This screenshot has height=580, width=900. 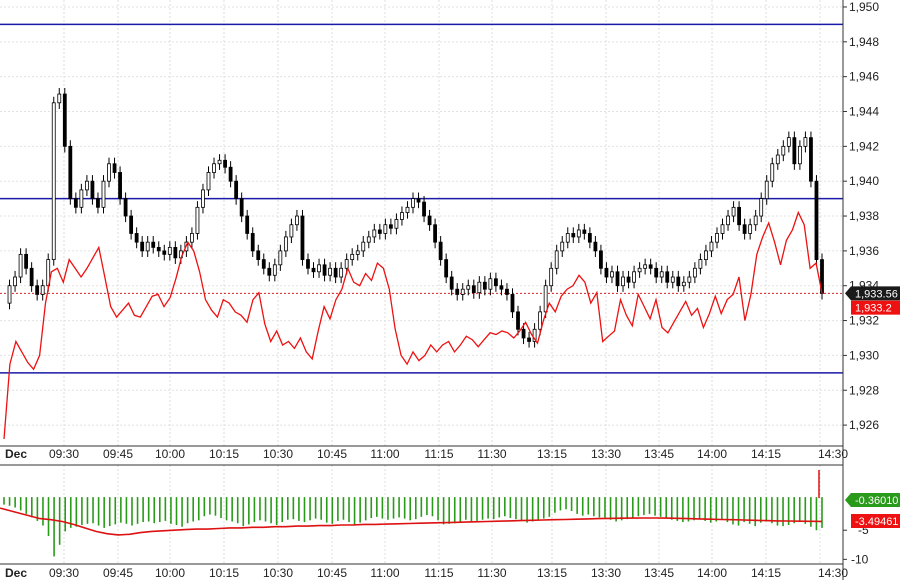 What do you see at coordinates (491, 573) in the screenshot?
I see `x-tick-label: 11:30` at bounding box center [491, 573].